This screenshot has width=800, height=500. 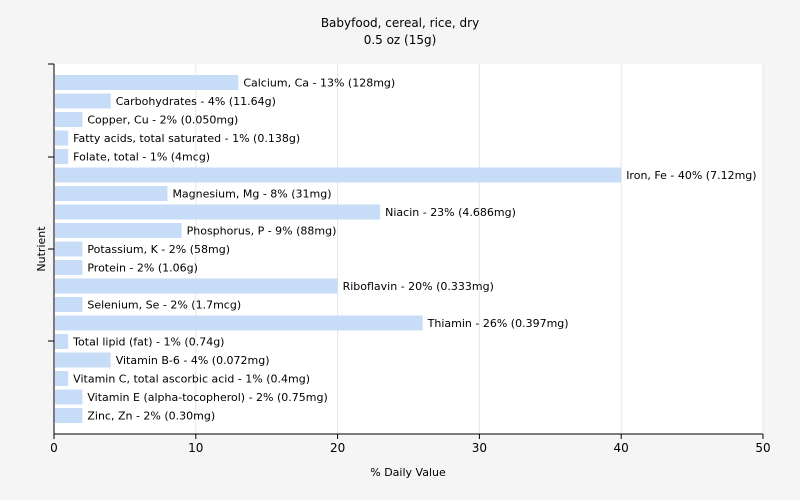 I want to click on bar-label-2: Copper, Cu - 2% (0.050mg), so click(x=162, y=120).